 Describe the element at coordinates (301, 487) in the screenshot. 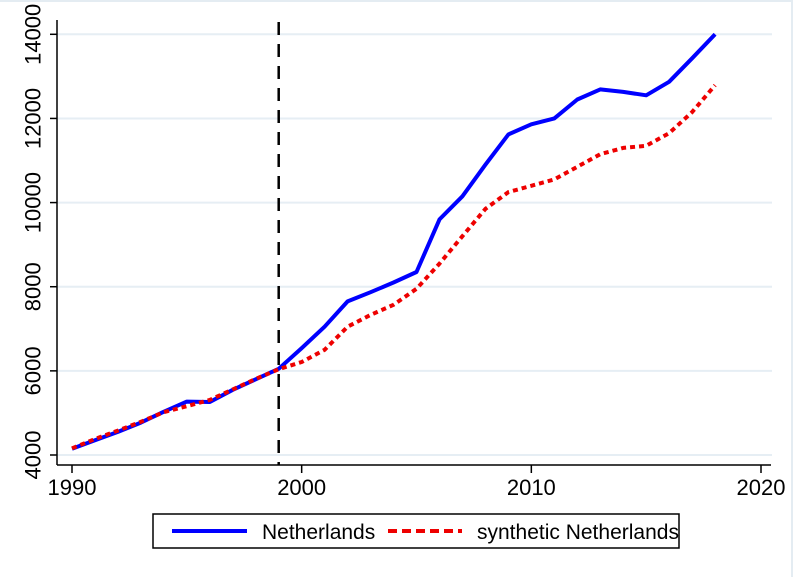

I see `x-tick-label: 2000` at that location.